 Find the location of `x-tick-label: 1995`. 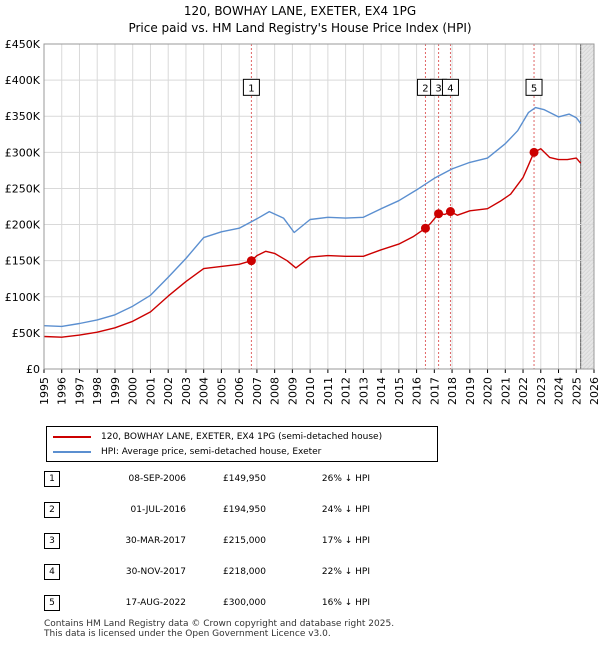

x-tick-label: 1995 is located at coordinates (44, 391).